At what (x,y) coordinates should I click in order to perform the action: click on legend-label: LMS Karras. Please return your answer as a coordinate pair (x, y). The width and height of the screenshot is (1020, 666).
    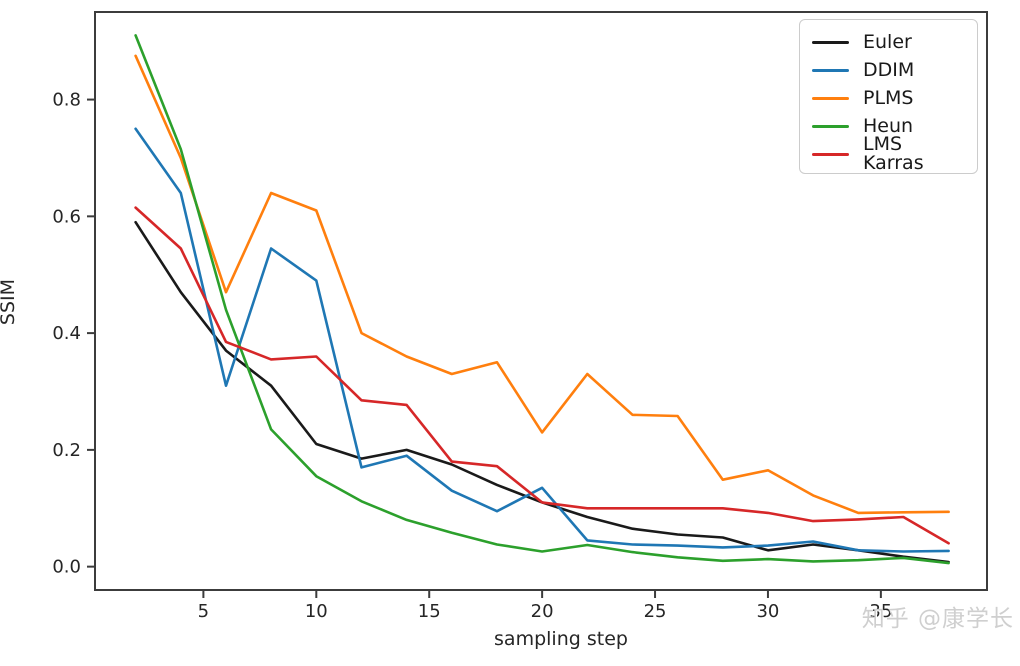
    Looking at the image, I should click on (893, 153).